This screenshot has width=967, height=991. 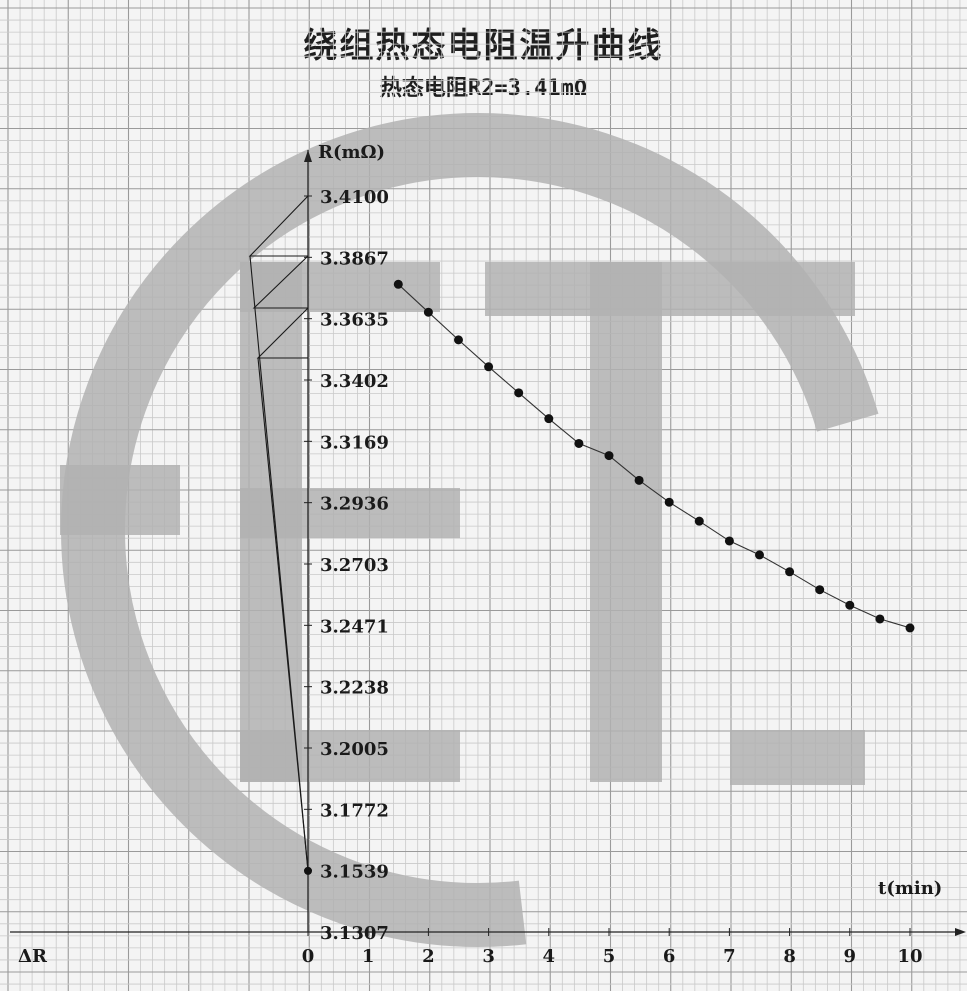 I want to click on x-tick-label: 6, so click(x=669, y=956).